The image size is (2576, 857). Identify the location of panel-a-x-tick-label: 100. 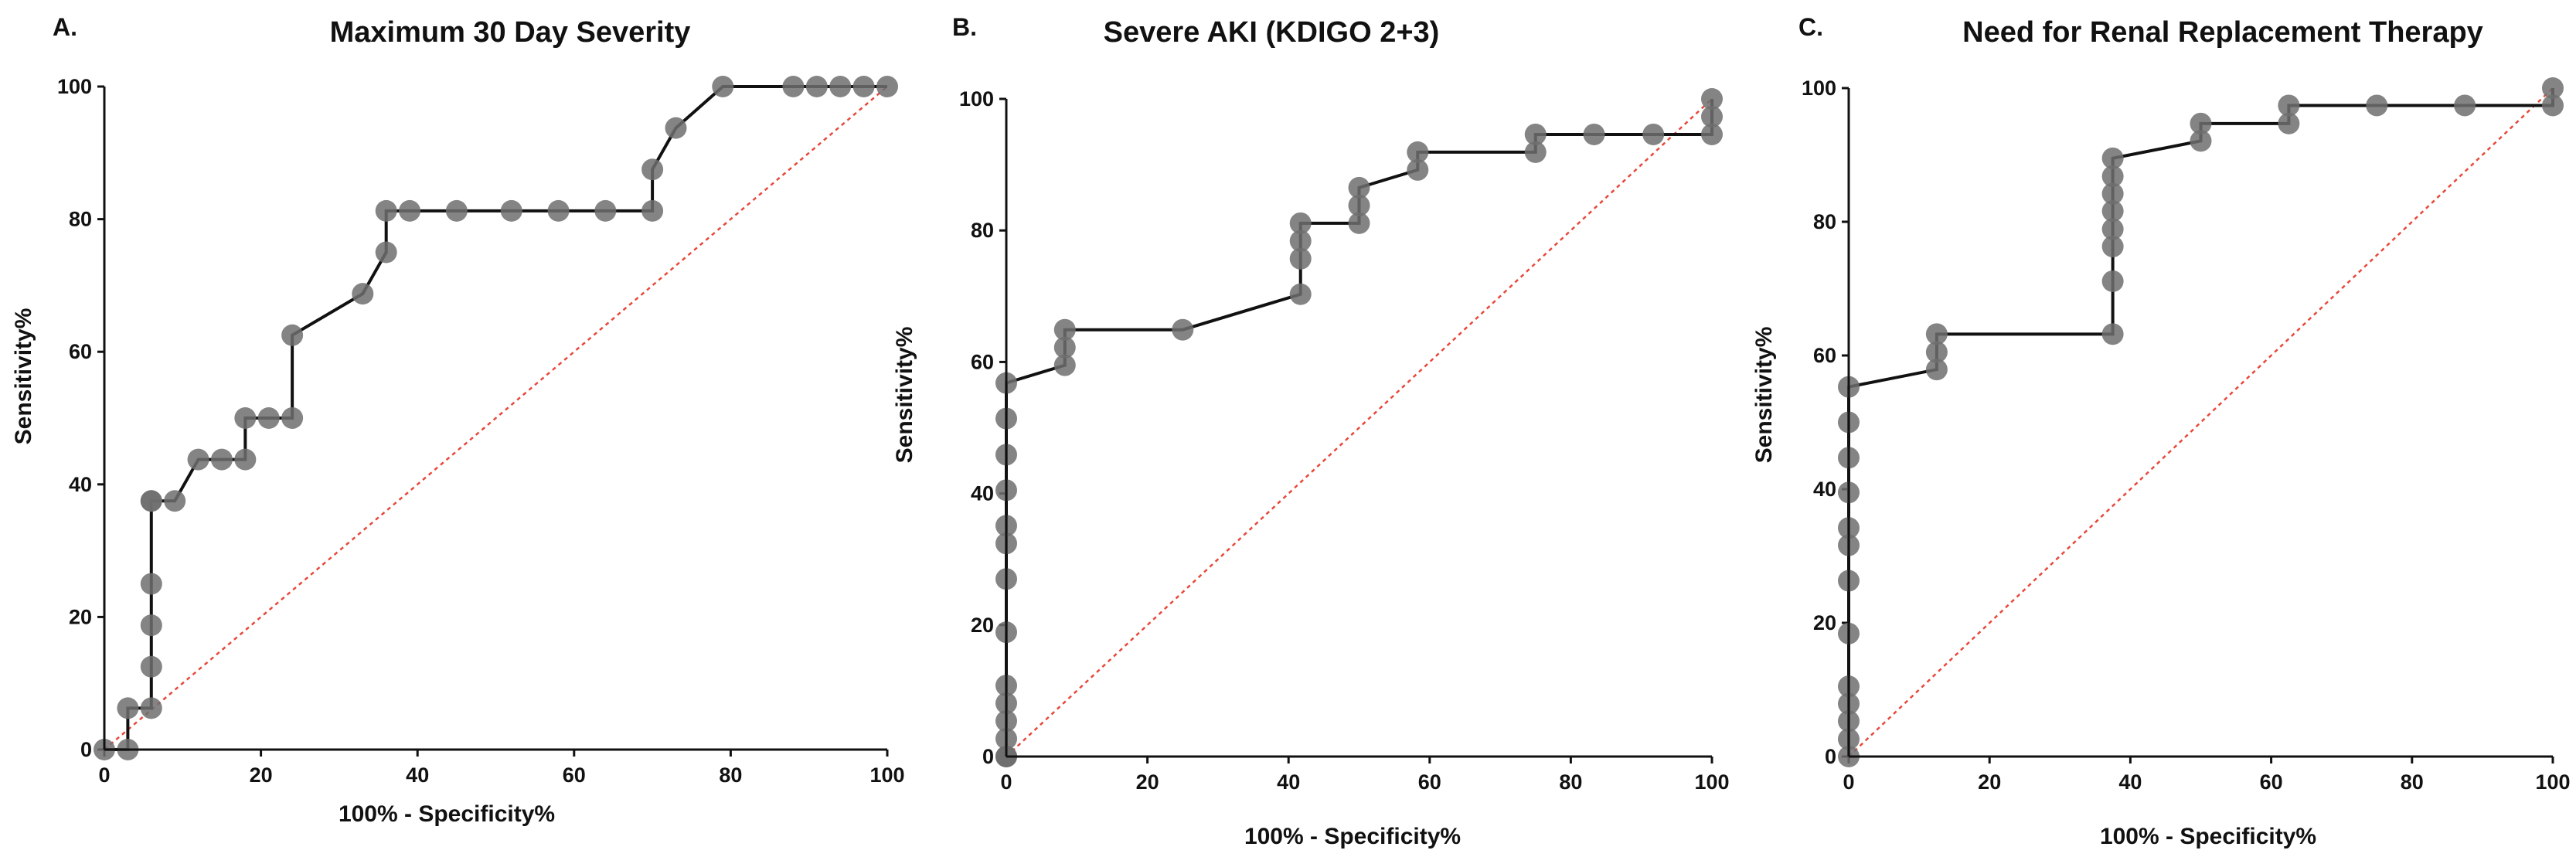
(886, 775).